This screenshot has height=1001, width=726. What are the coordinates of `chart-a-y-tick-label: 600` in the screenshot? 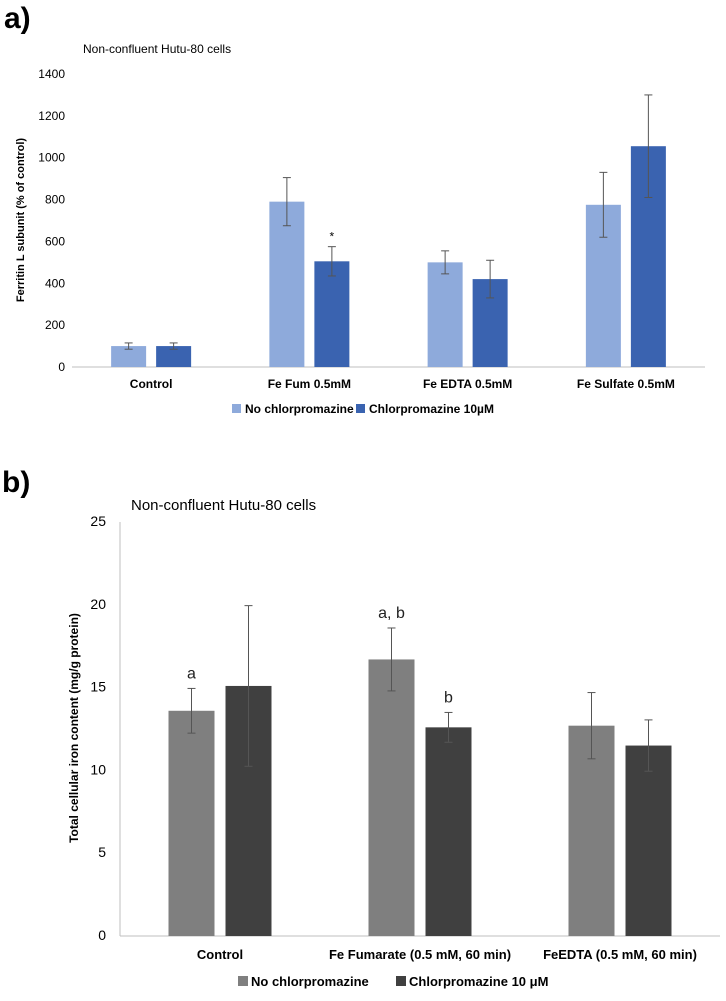 It's located at (55, 241).